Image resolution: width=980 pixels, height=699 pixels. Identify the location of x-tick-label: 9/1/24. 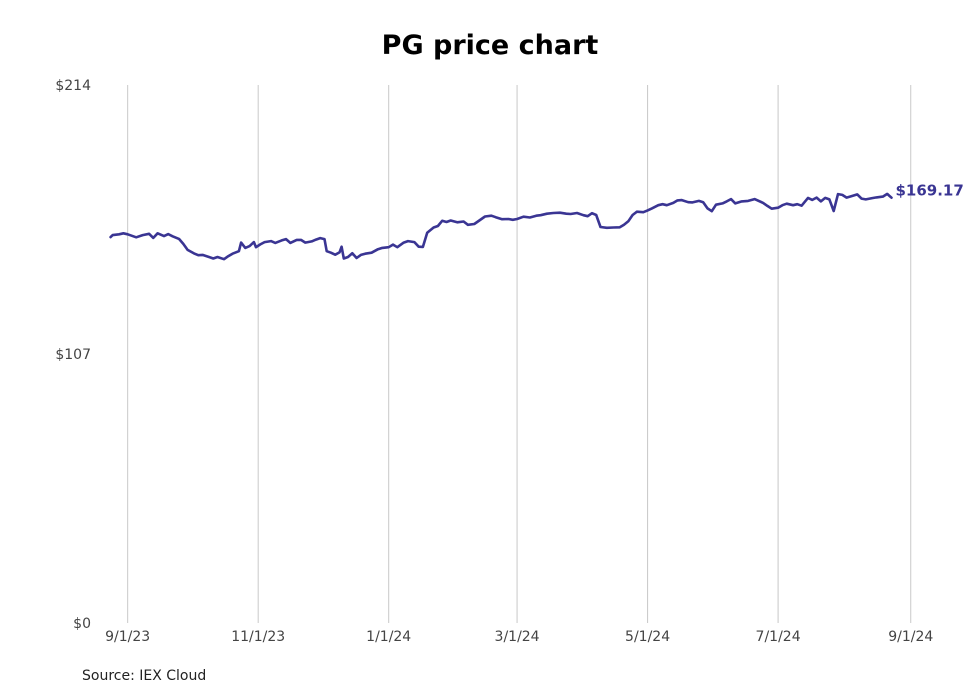
(910, 637).